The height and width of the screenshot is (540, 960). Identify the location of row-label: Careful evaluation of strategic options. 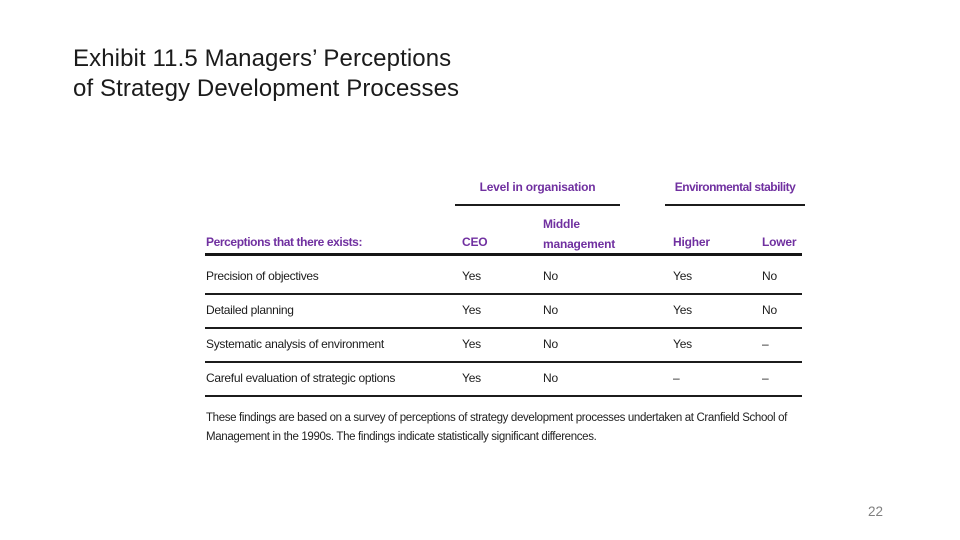
(301, 378).